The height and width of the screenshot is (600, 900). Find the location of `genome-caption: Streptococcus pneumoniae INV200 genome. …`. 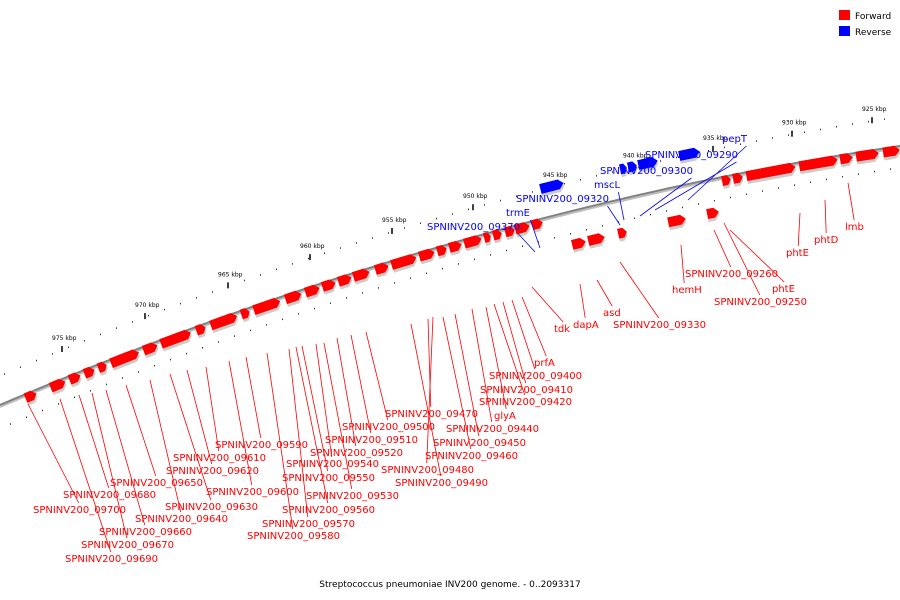

genome-caption: Streptococcus pneumoniae INV200 genome. … is located at coordinates (449, 585).